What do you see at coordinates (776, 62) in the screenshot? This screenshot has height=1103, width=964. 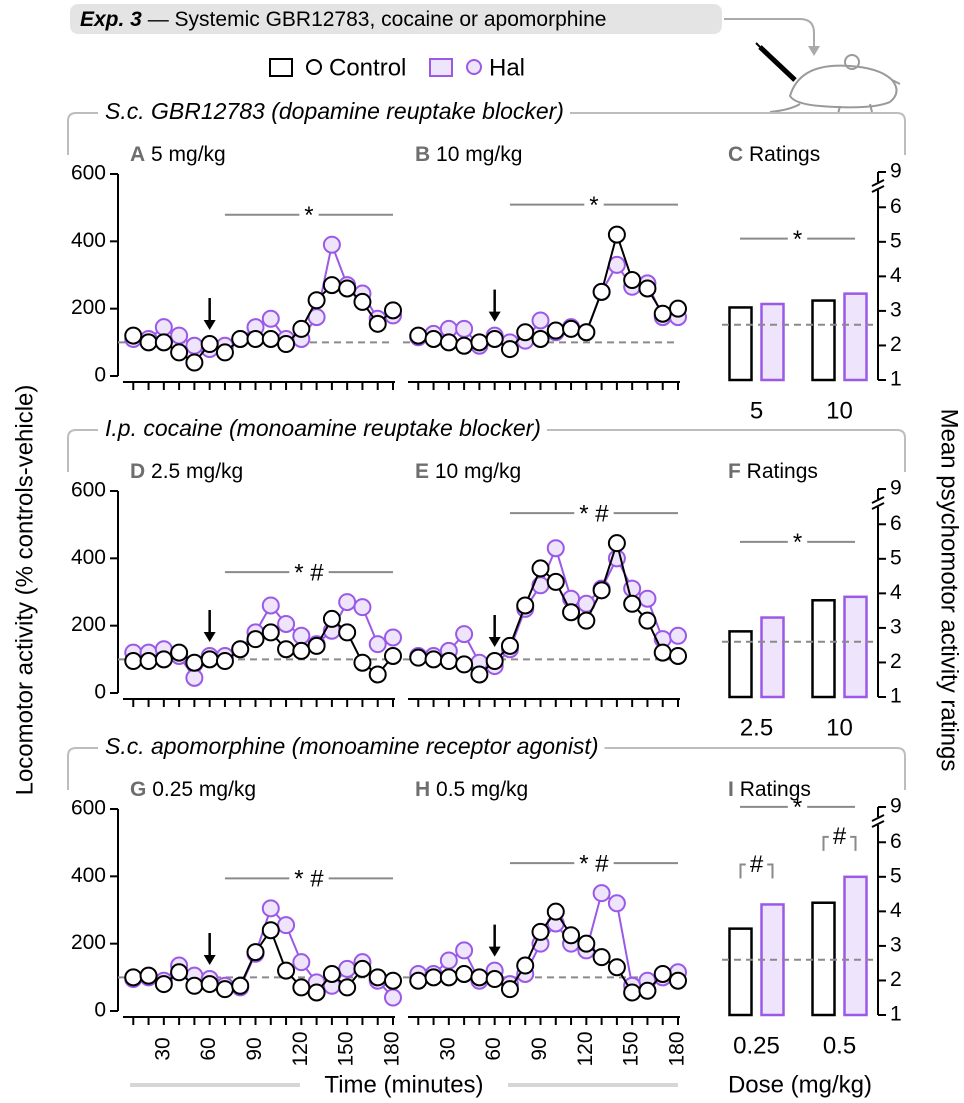 I see `syringe-icon` at bounding box center [776, 62].